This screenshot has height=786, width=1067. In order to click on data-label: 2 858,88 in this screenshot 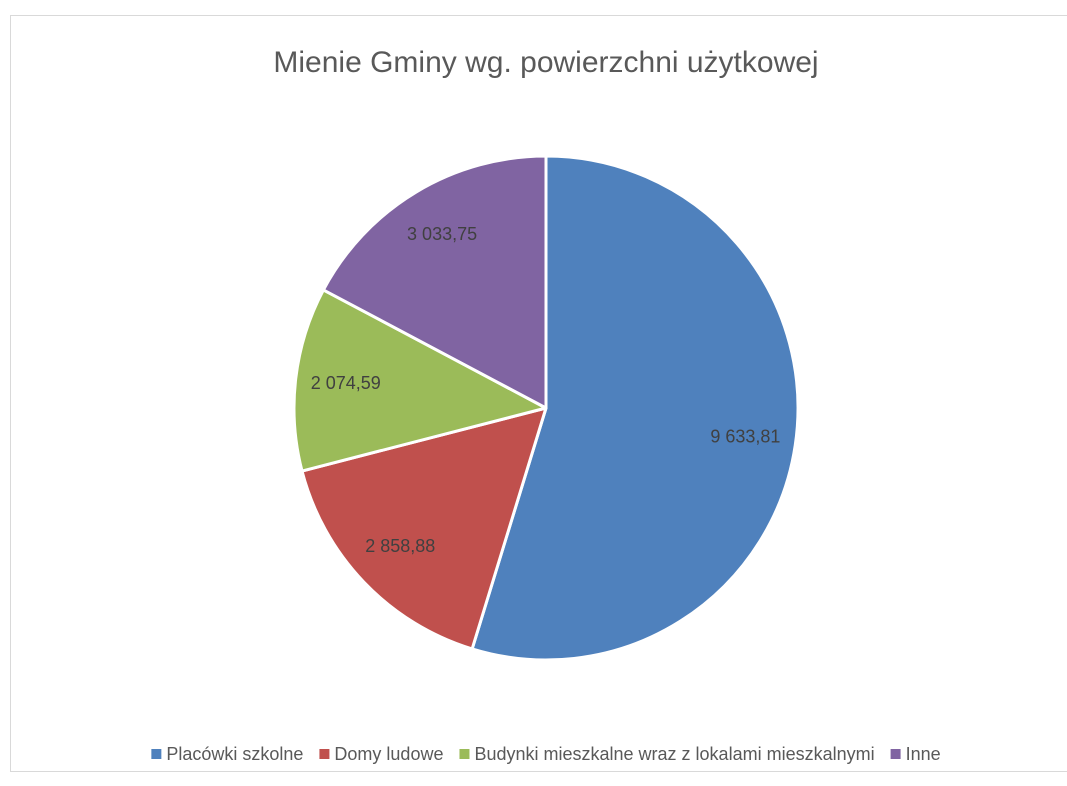, I will do `click(400, 546)`.